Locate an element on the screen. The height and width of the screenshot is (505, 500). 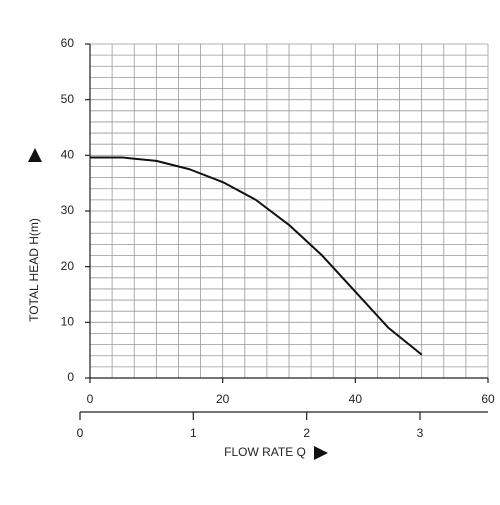
y-axis-label: TOTAL HEAD H(m) is located at coordinates (34, 270).